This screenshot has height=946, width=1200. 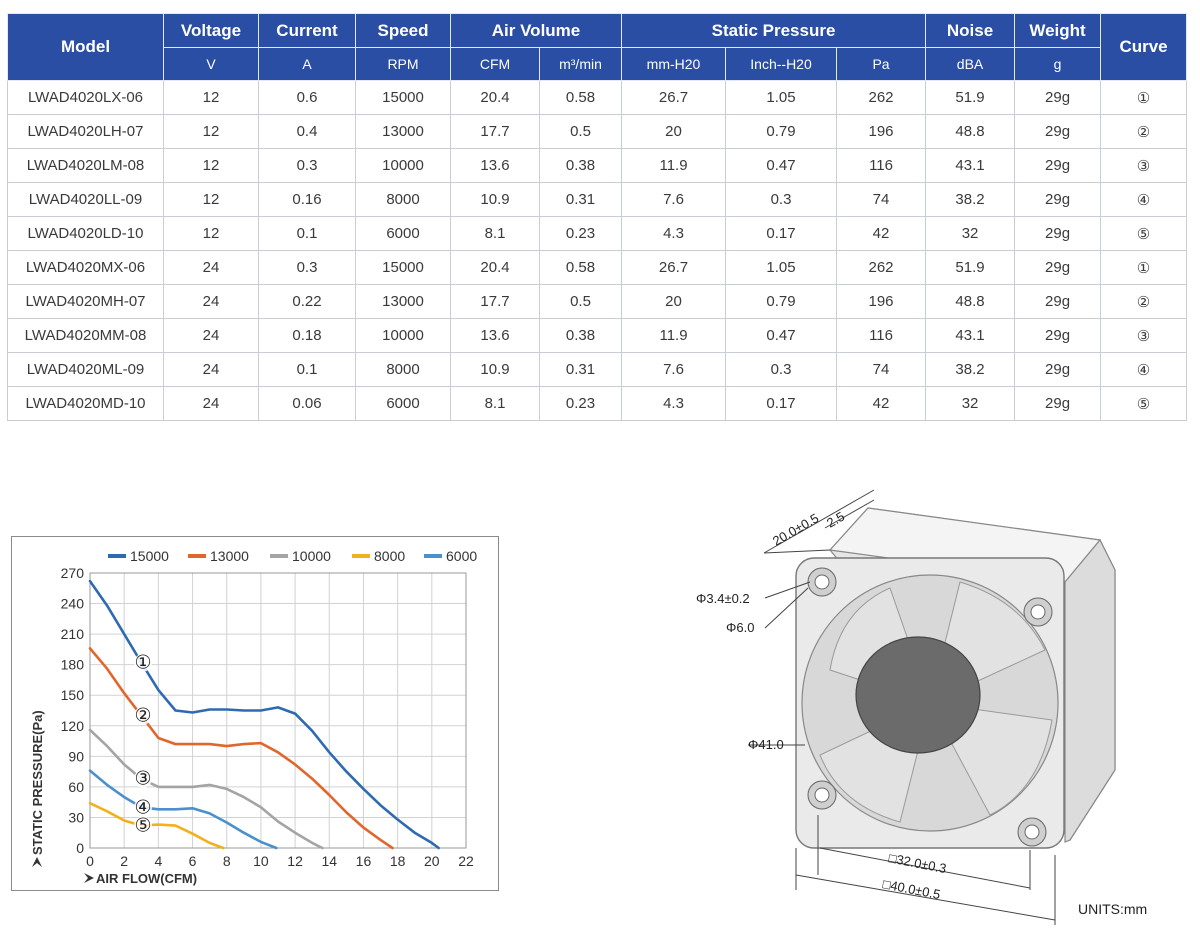 I want to click on chart-legend: 15000 13000 10000 8000 6000, so click(x=292, y=556).